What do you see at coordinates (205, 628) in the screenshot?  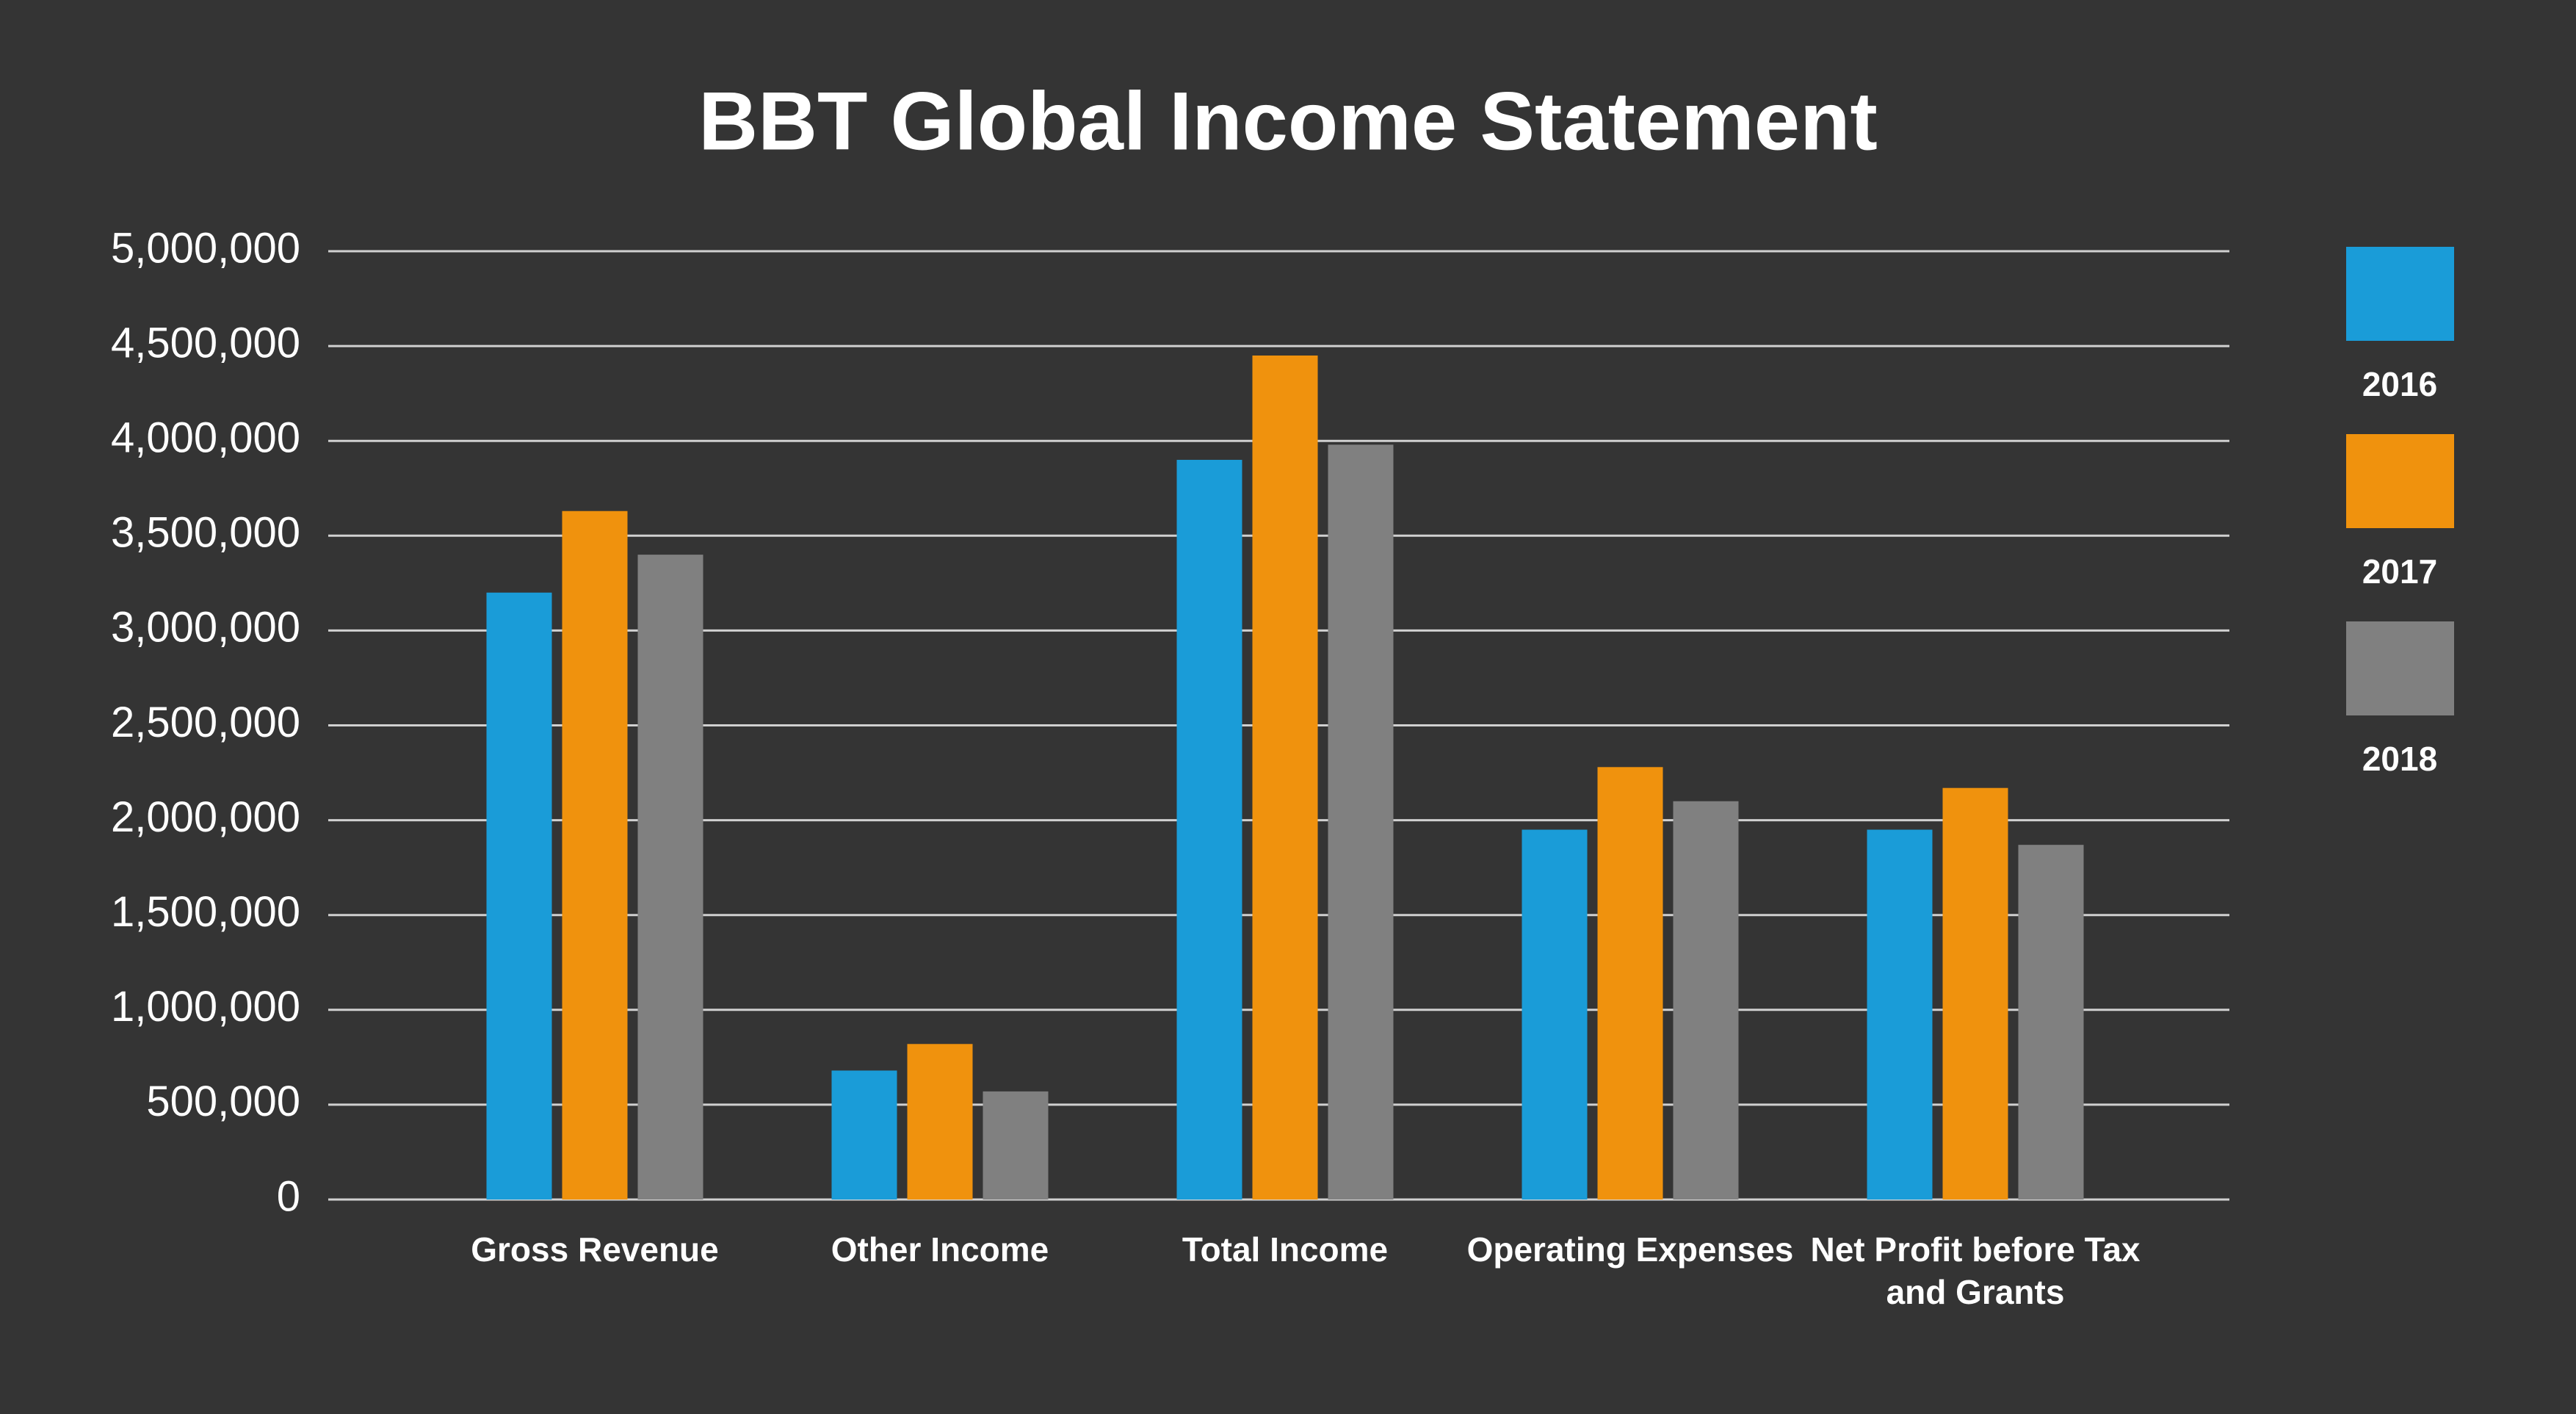 I see `y-tick-label: 3,000,000` at bounding box center [205, 628].